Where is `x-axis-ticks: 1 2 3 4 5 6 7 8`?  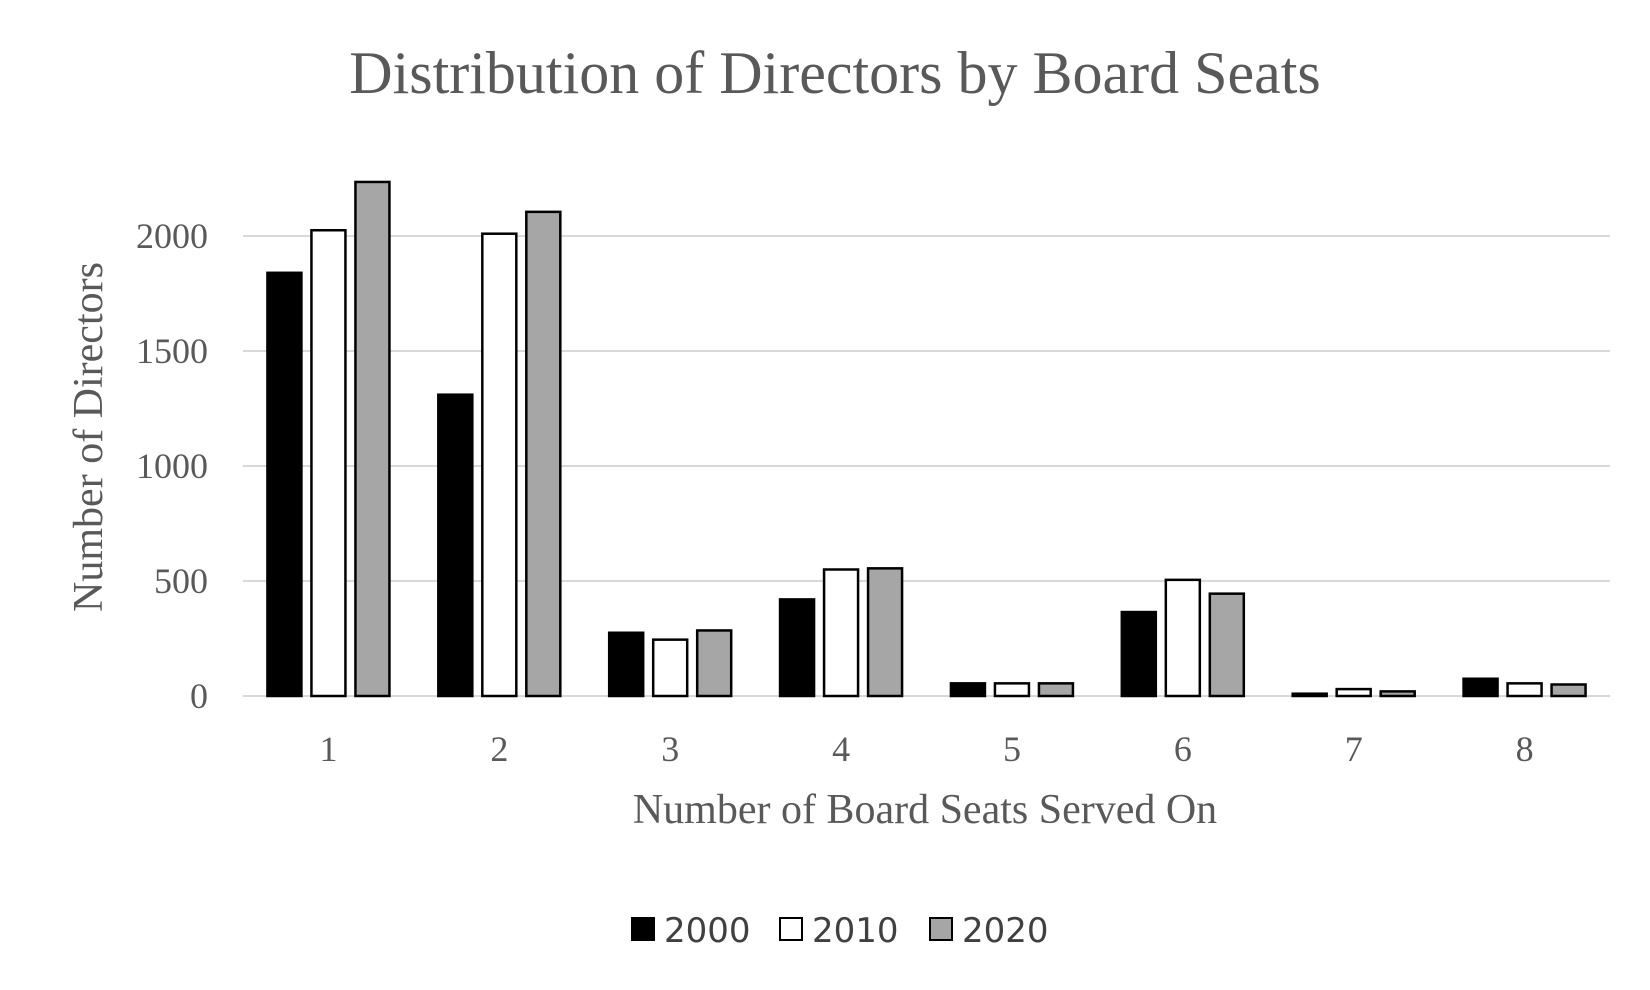 x-axis-ticks: 1 2 3 4 5 6 7 8 is located at coordinates (926, 749).